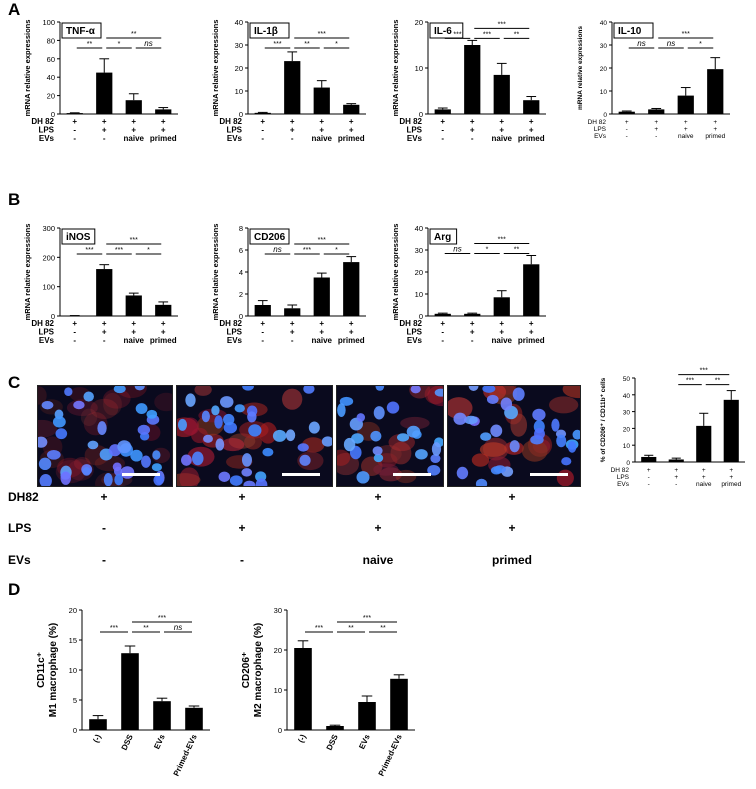 The width and height of the screenshot is (756, 789). Describe the element at coordinates (448, 451) in the screenshot. I see `cd11b-label: CD11b` at that location.